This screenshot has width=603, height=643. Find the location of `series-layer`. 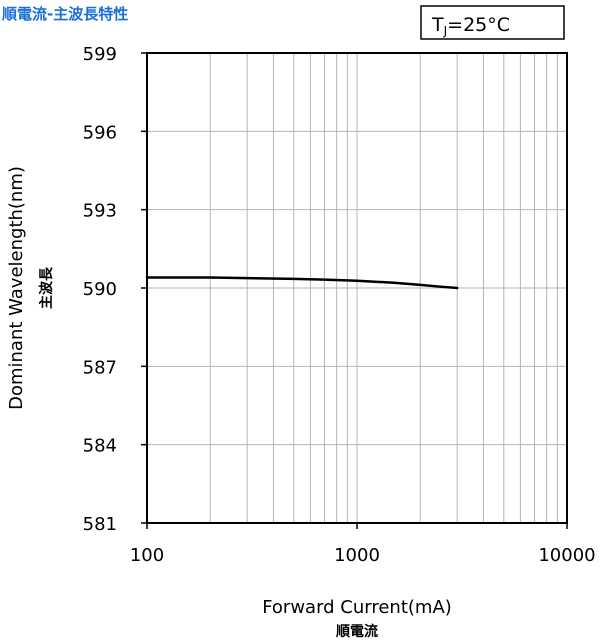

series-layer is located at coordinates (302, 283).